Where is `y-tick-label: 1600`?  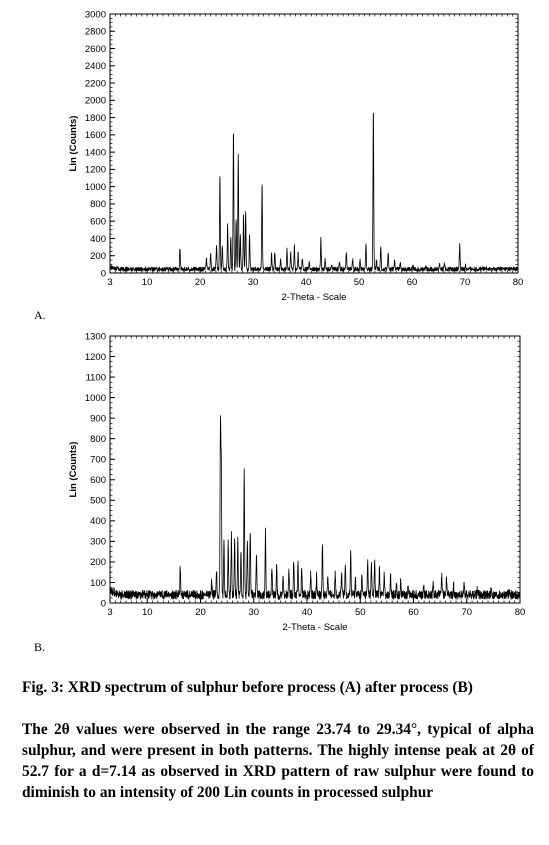
y-tick-label: 1600 is located at coordinates (95, 135).